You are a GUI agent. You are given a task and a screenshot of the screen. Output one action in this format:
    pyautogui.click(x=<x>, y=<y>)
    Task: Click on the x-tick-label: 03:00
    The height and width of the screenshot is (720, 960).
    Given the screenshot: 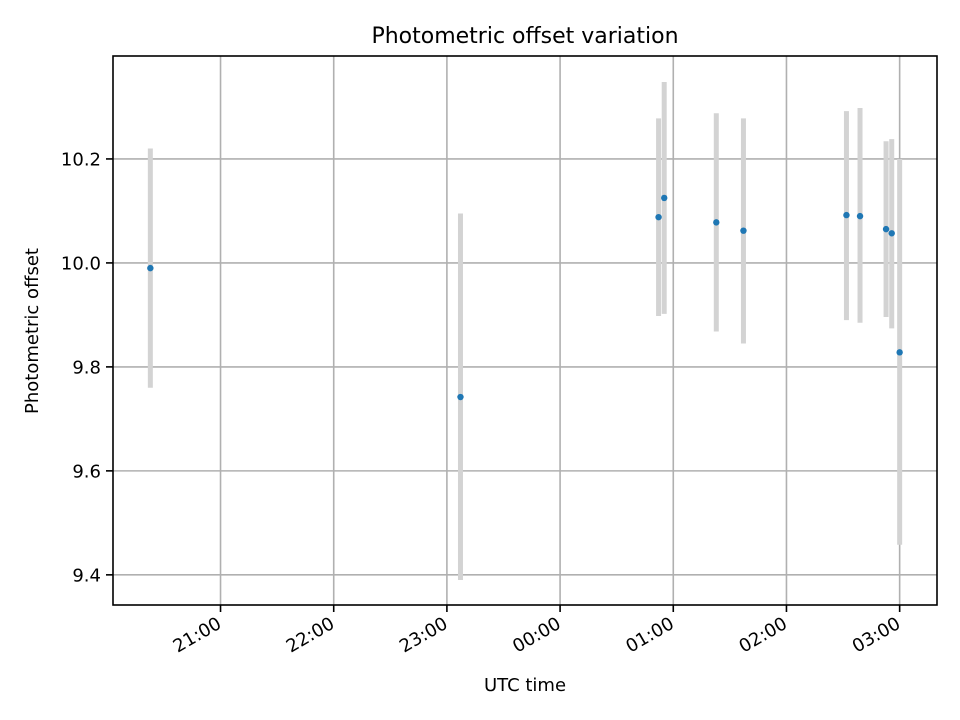 What is the action you would take?
    pyautogui.click(x=876, y=635)
    